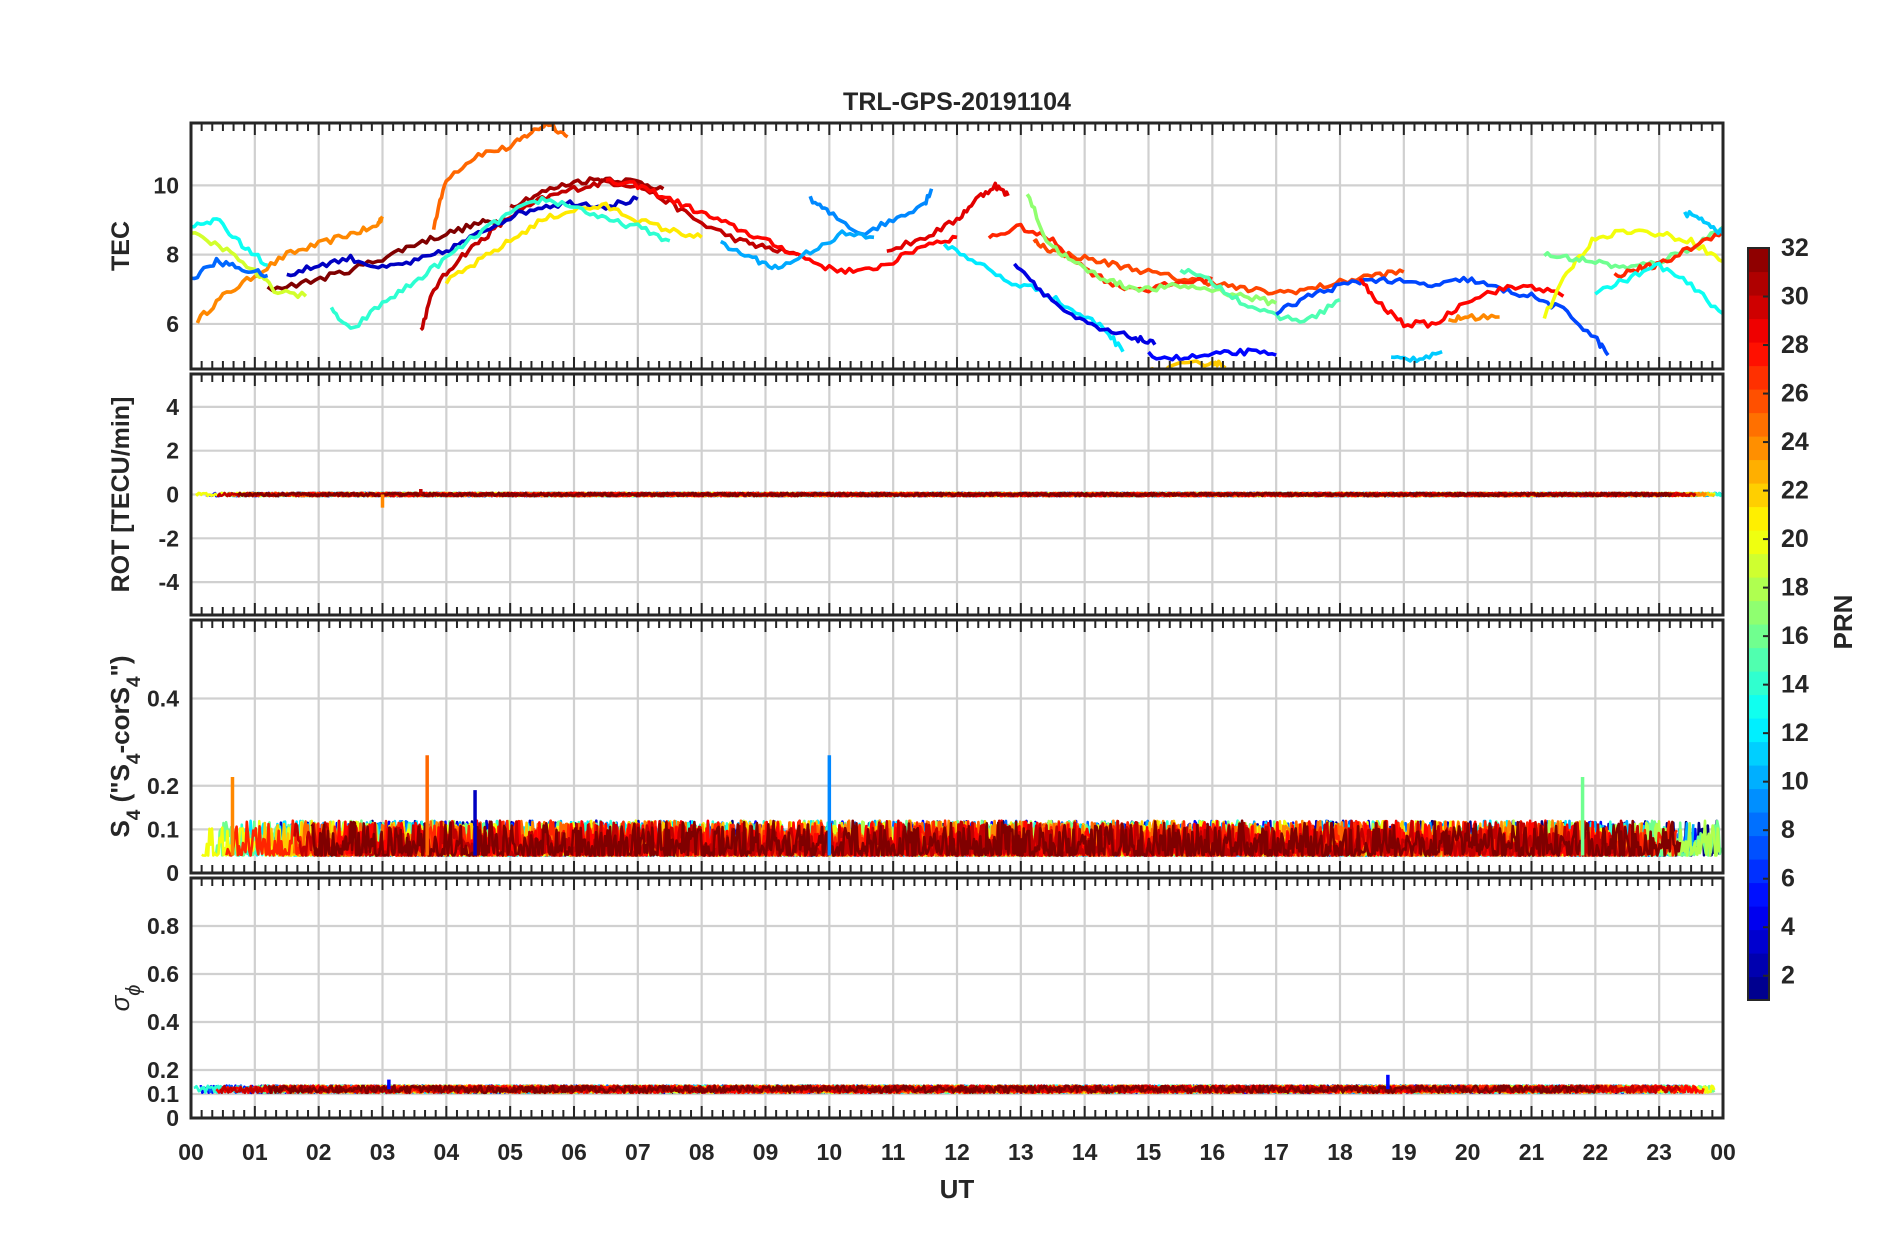  Describe the element at coordinates (1788, 879) in the screenshot. I see `colorbar-tick-label: 6` at that location.